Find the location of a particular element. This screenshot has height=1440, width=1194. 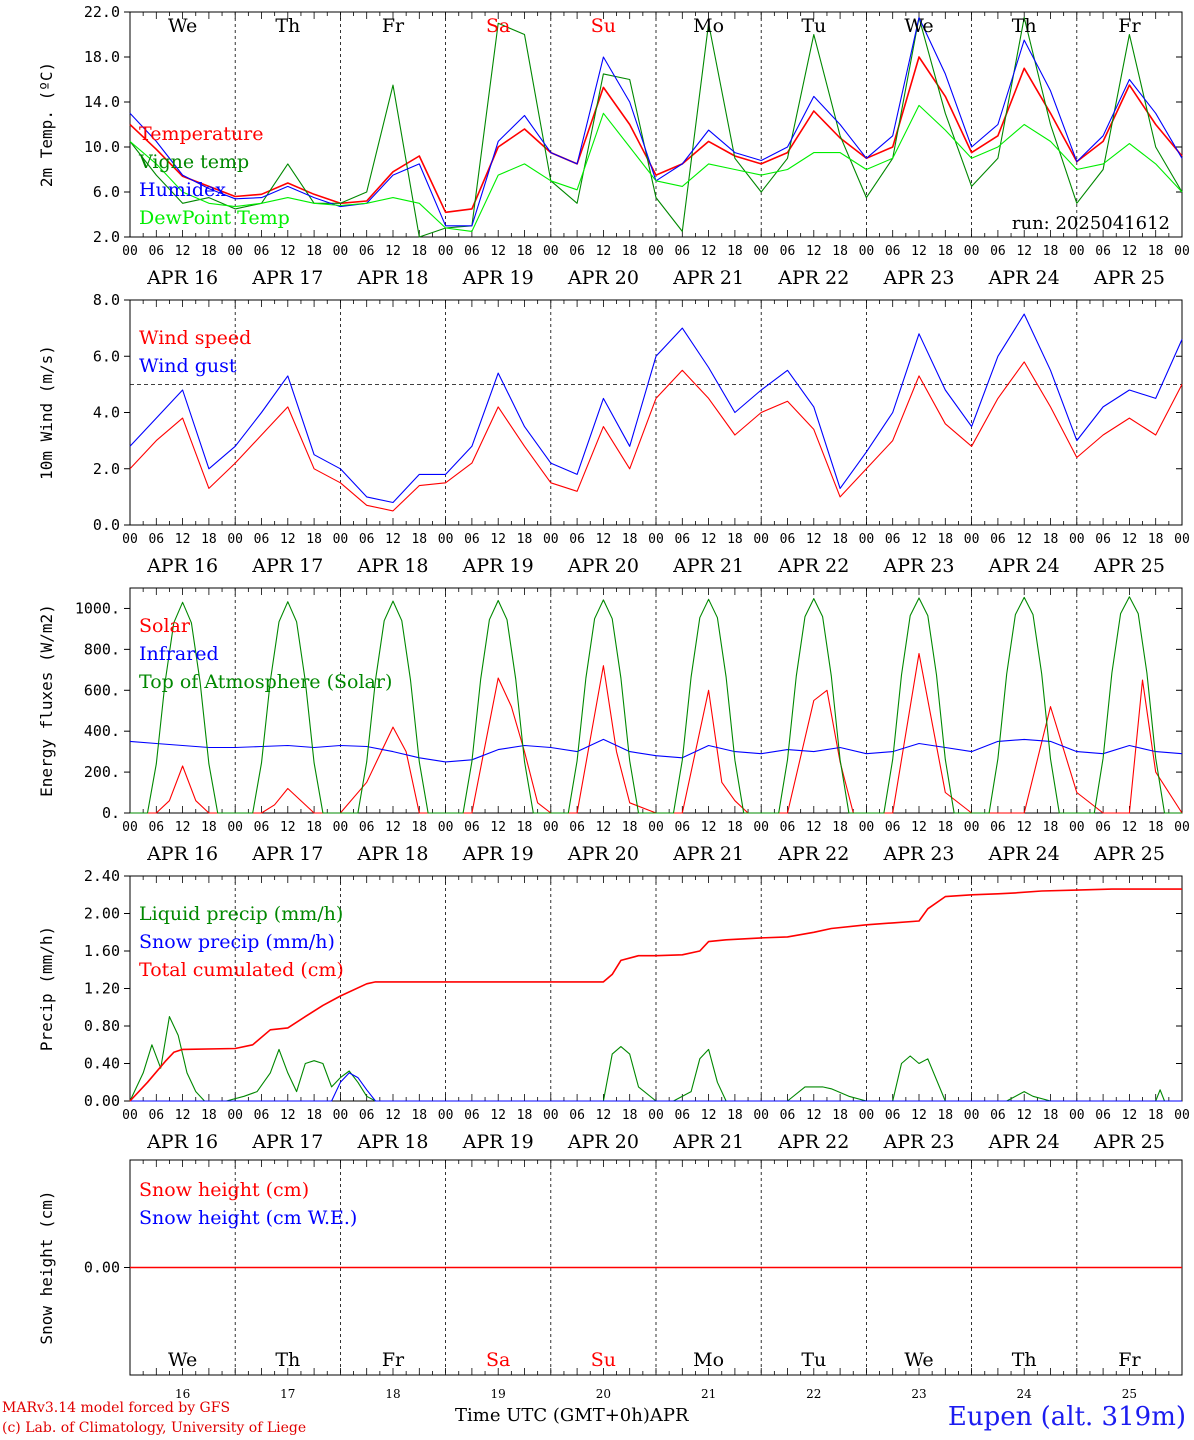

legend-entry: Snow height (cm) is located at coordinates (224, 1190).